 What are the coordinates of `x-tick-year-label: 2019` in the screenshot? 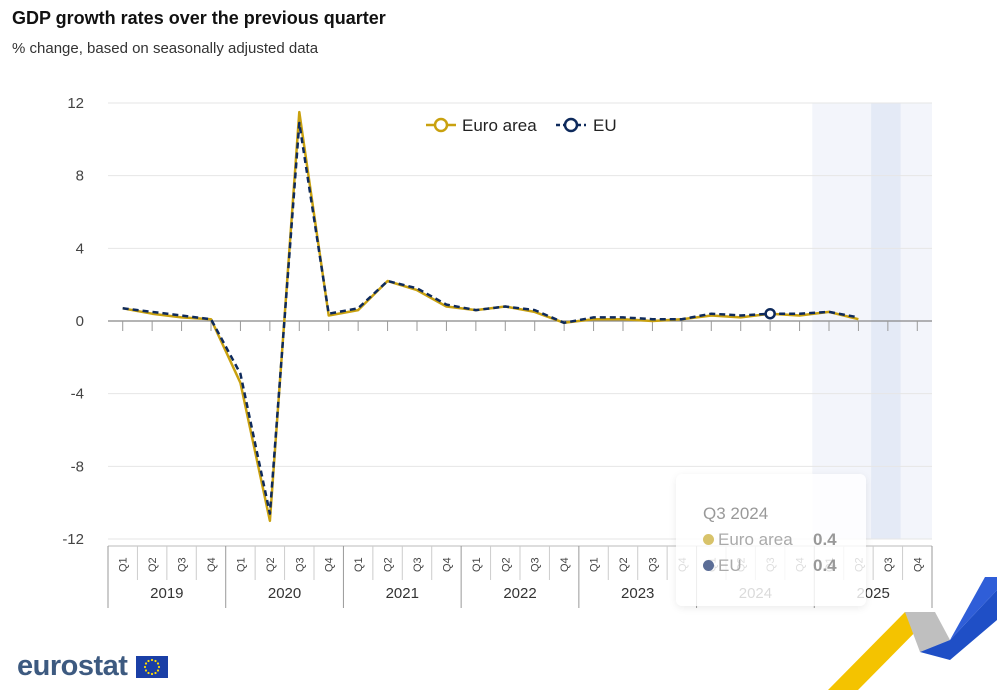 It's located at (166, 593).